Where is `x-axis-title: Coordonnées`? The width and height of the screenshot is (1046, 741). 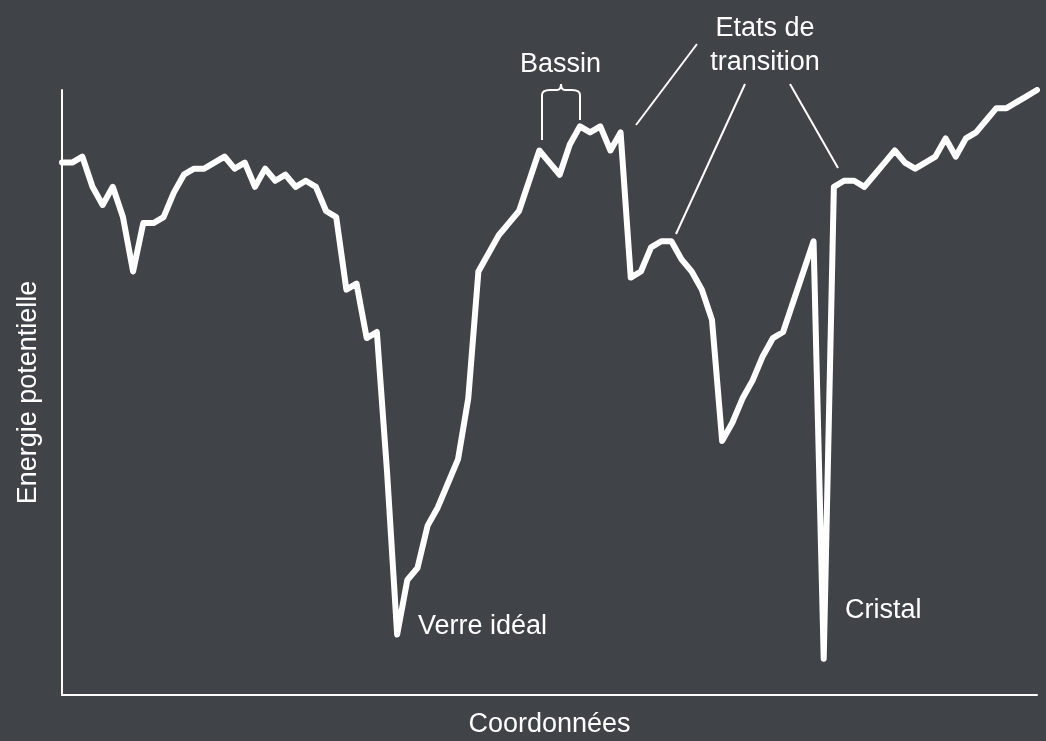
x-axis-title: Coordonnées is located at coordinates (549, 722).